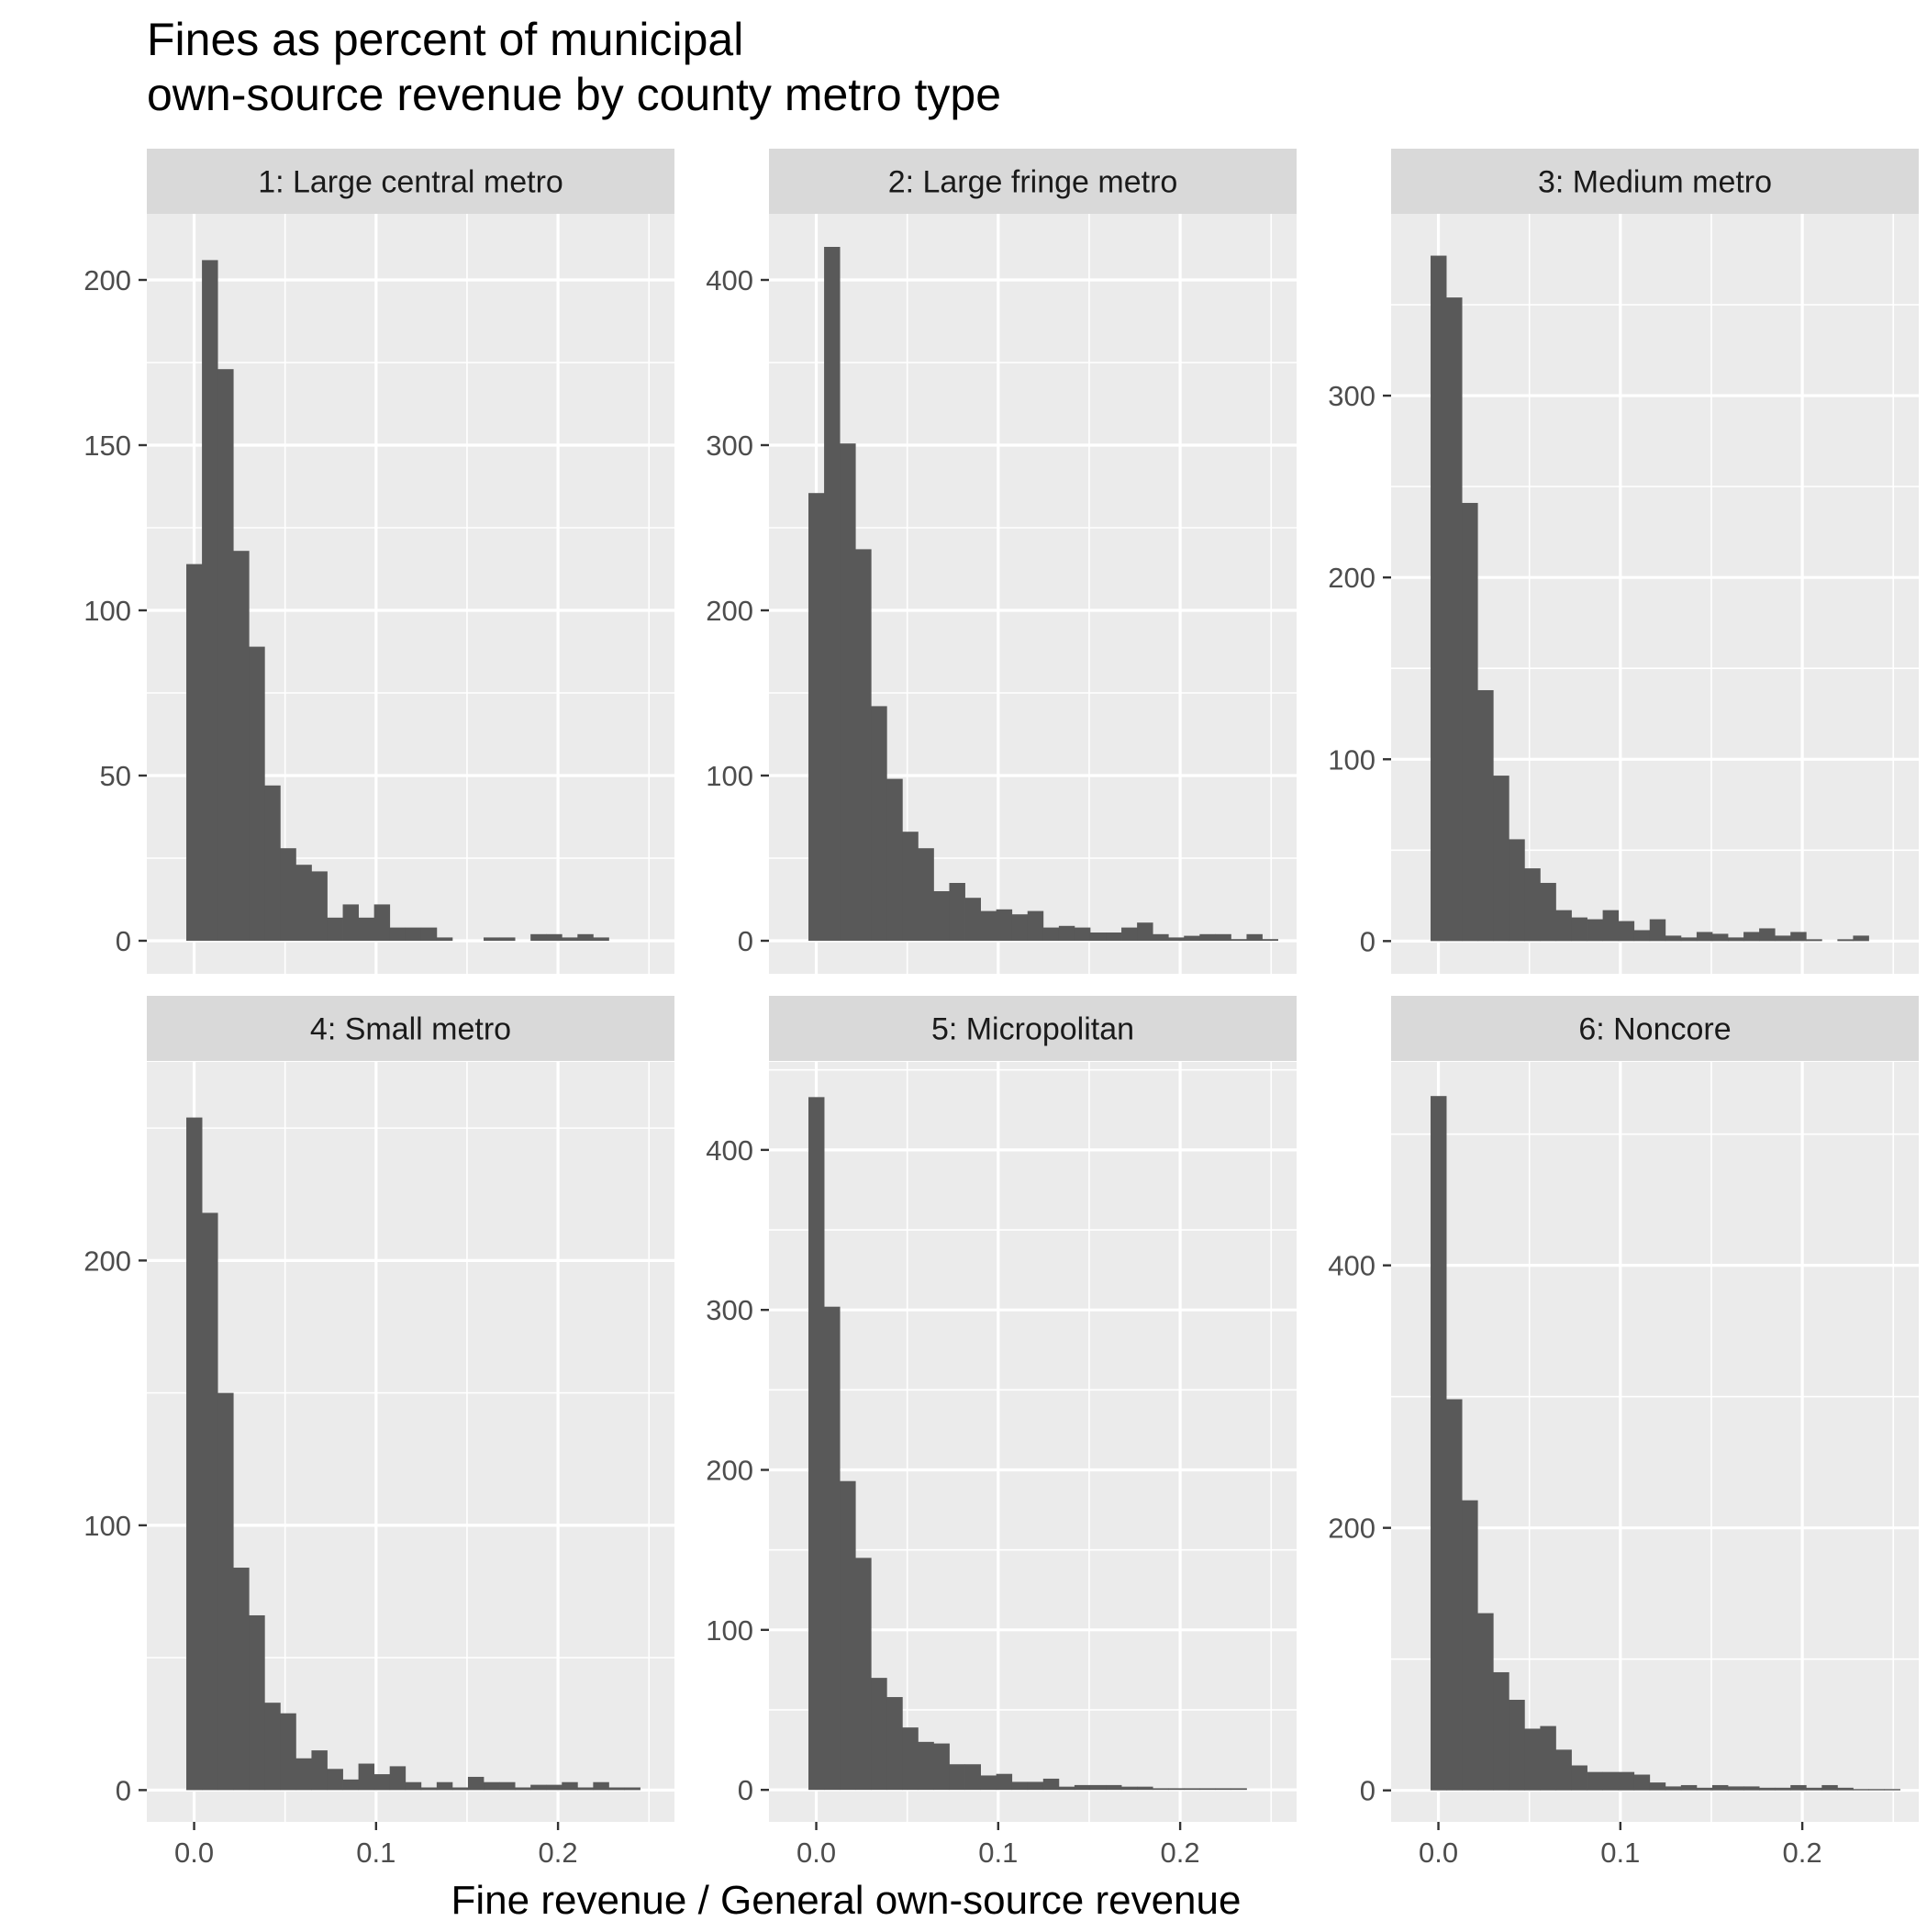 The height and width of the screenshot is (1932, 1927). I want to click on y-tick-label: 50, so click(115, 776).